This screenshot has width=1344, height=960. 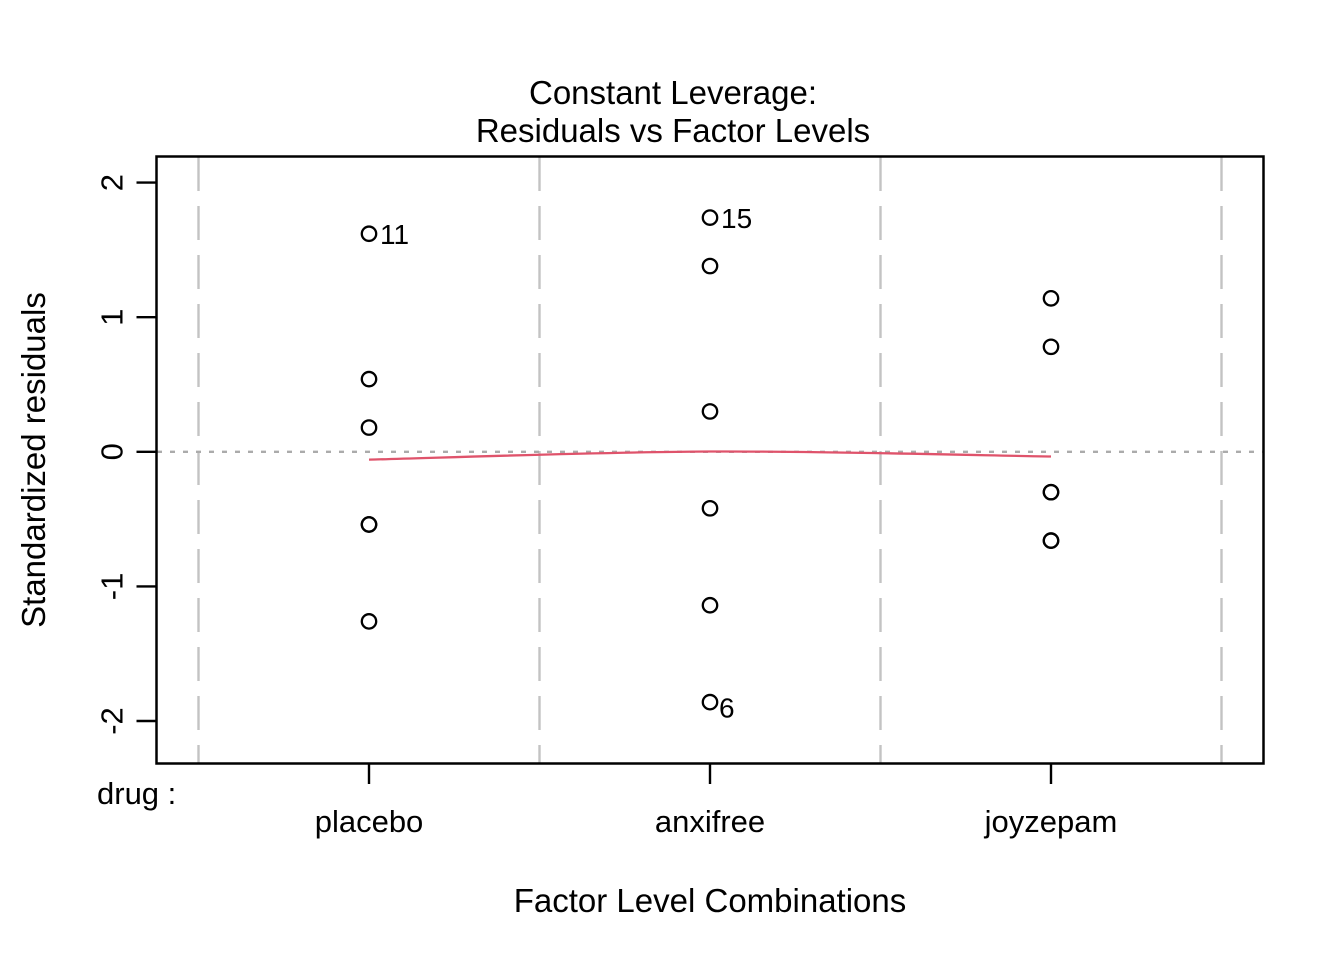 I want to click on plot-title-line-1: Constant Leverage:, so click(x=673, y=92).